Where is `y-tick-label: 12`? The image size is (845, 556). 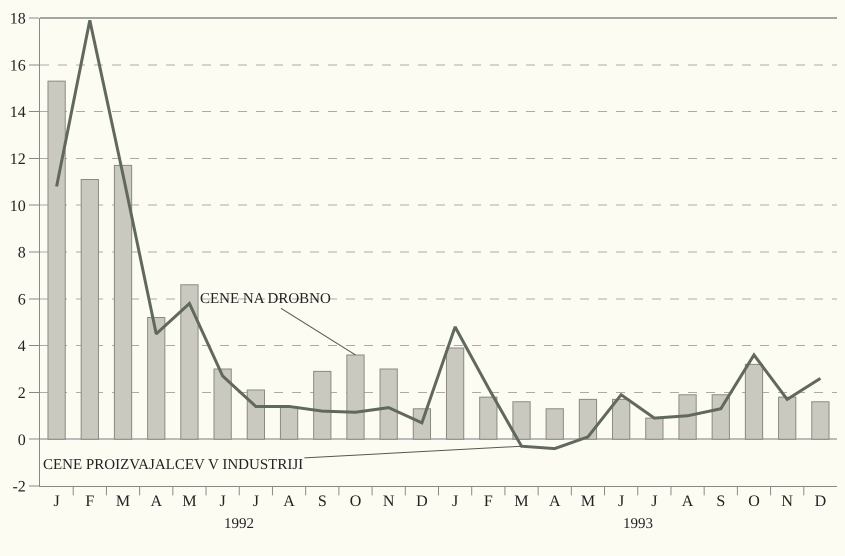
y-tick-label: 12 is located at coordinates (18, 159).